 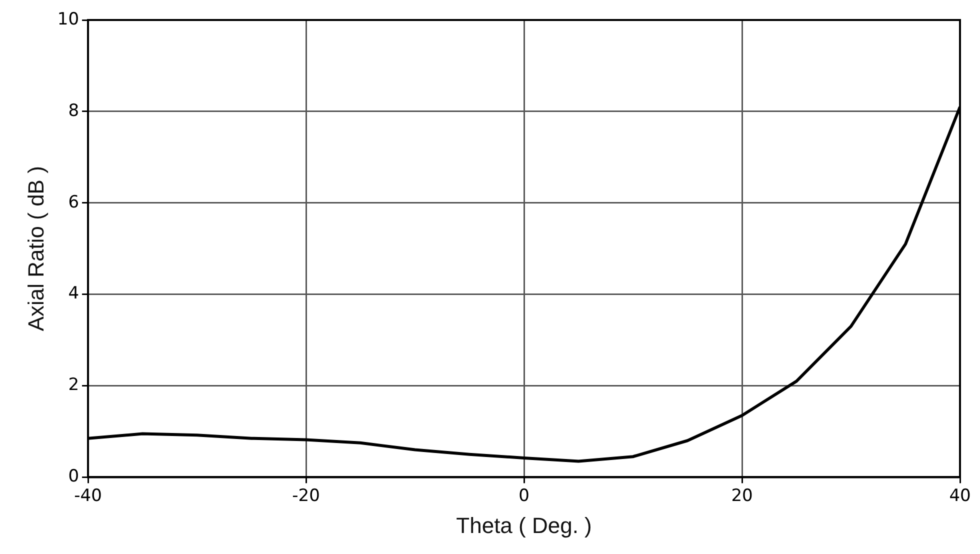 What do you see at coordinates (960, 496) in the screenshot?
I see `x-tick-label: 40` at bounding box center [960, 496].